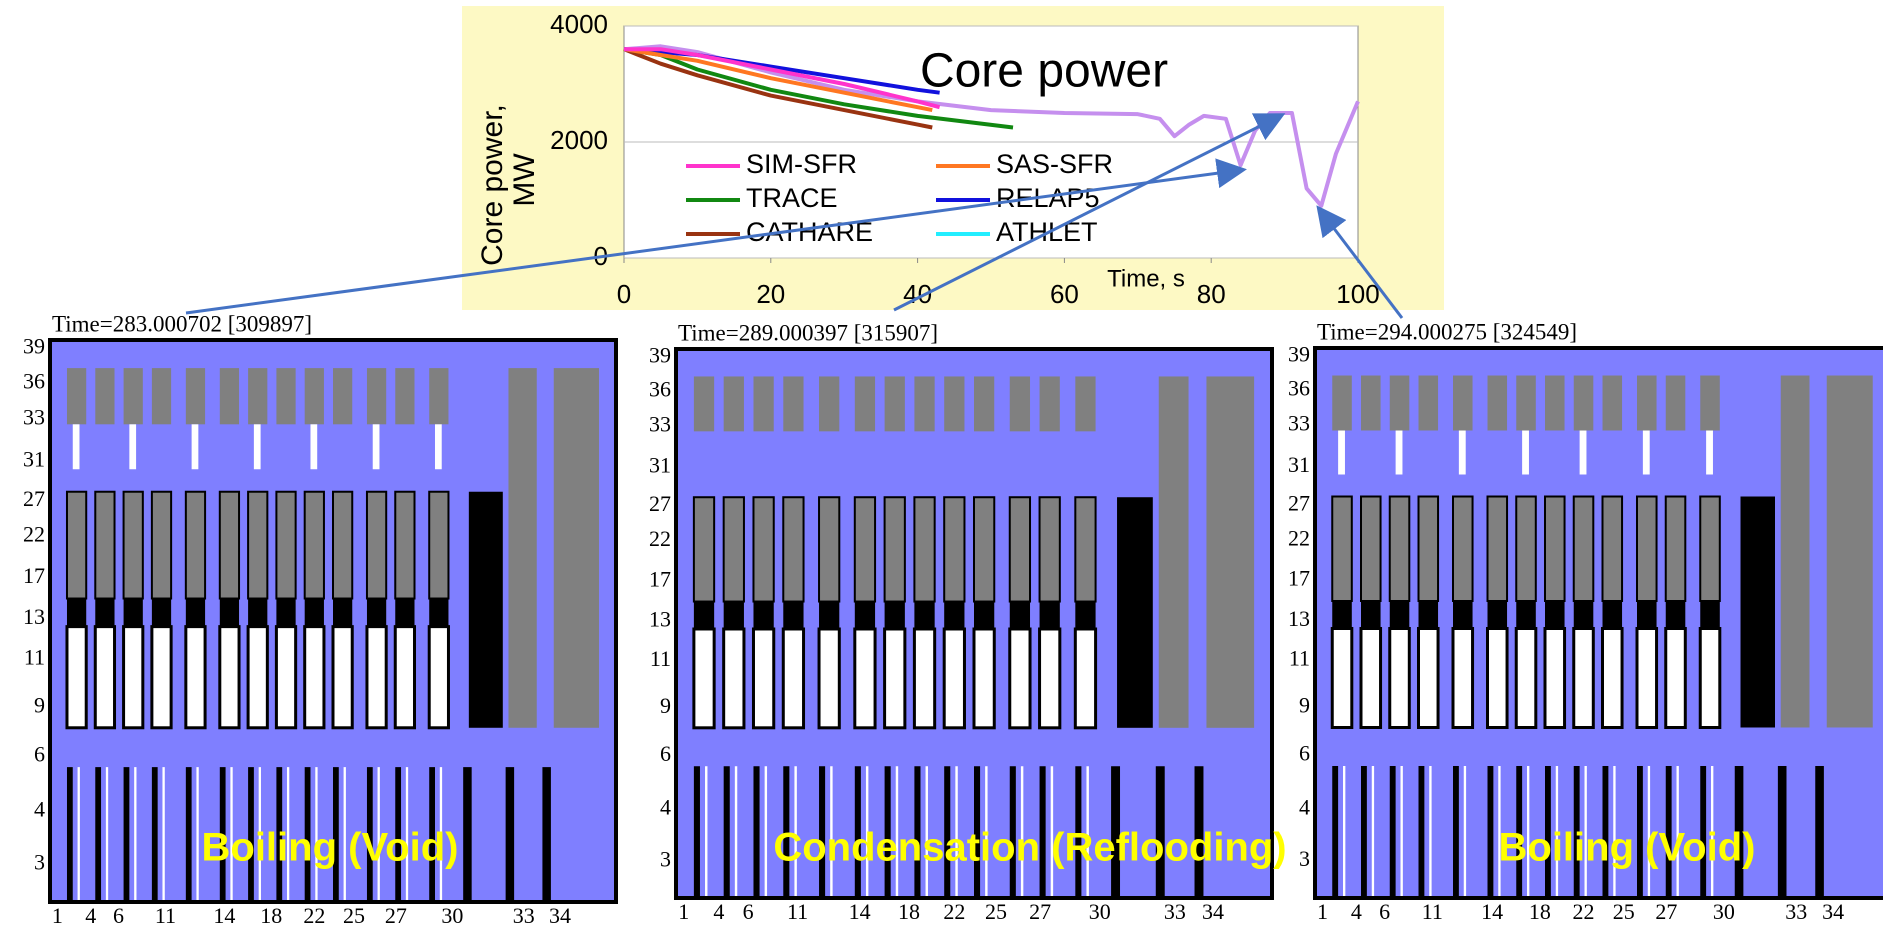 This screenshot has height=931, width=1883. I want to click on y-label: 17, so click(1299, 578).